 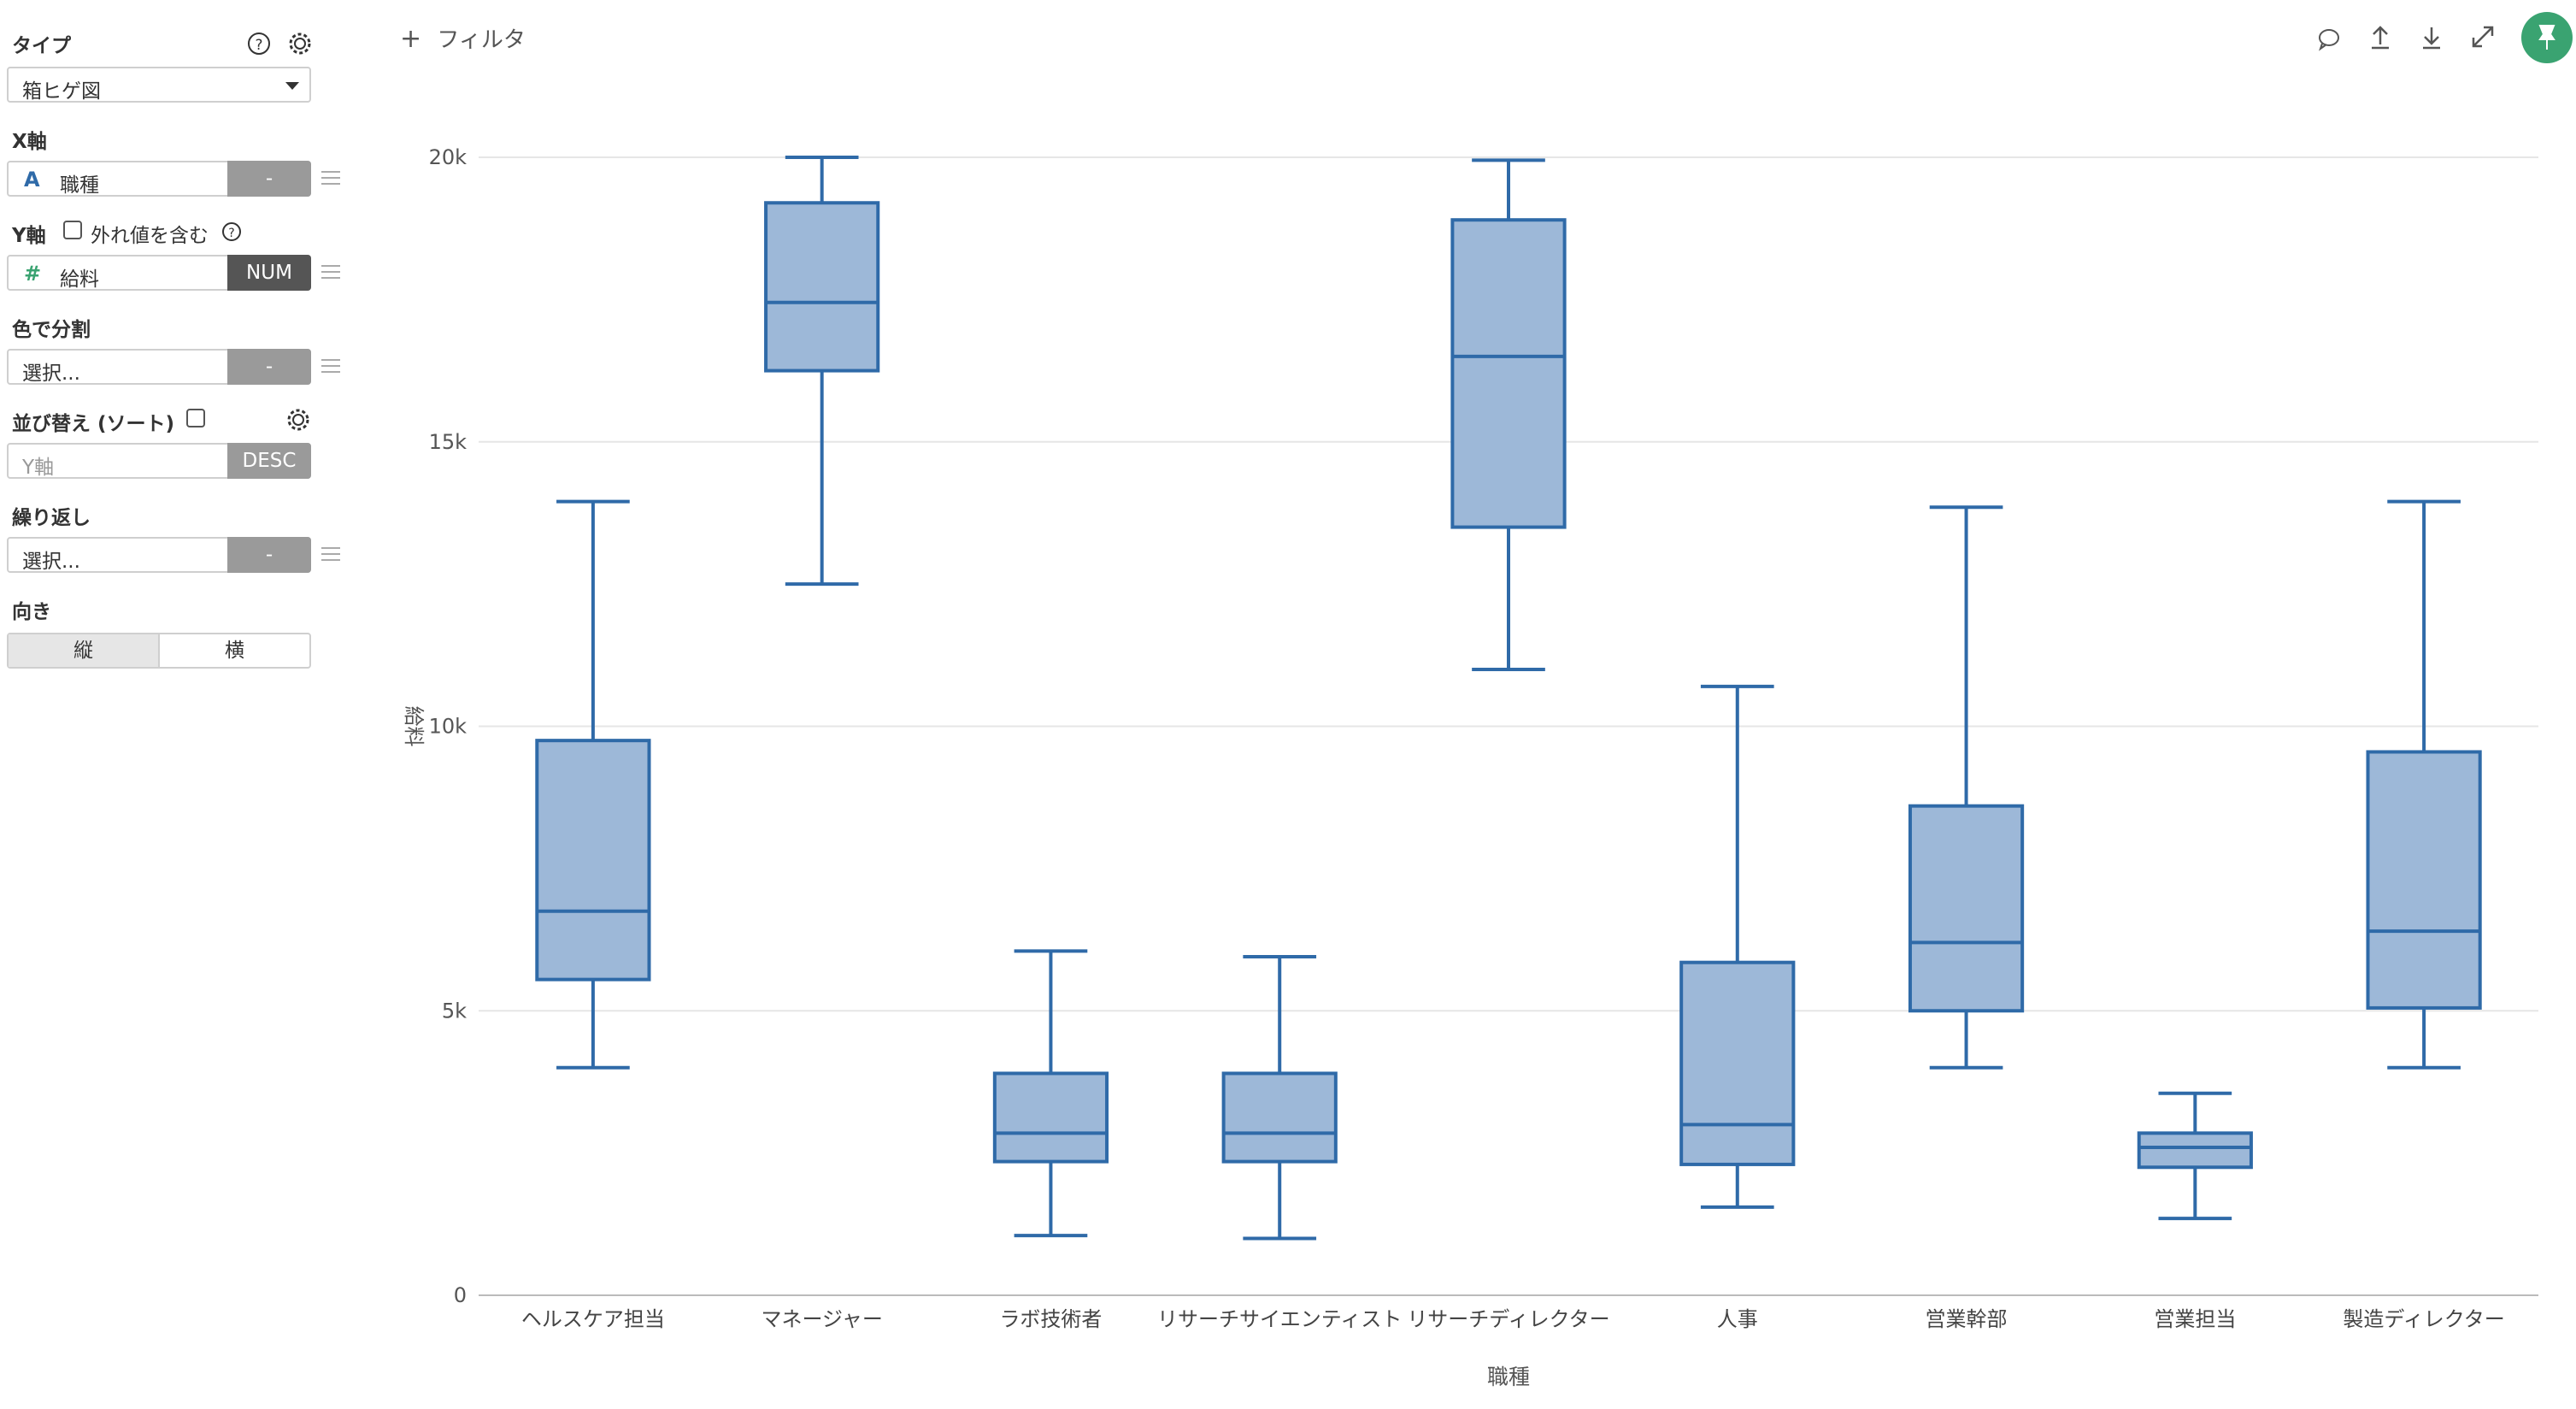 I want to click on y-tick-label: 15k, so click(x=448, y=442).